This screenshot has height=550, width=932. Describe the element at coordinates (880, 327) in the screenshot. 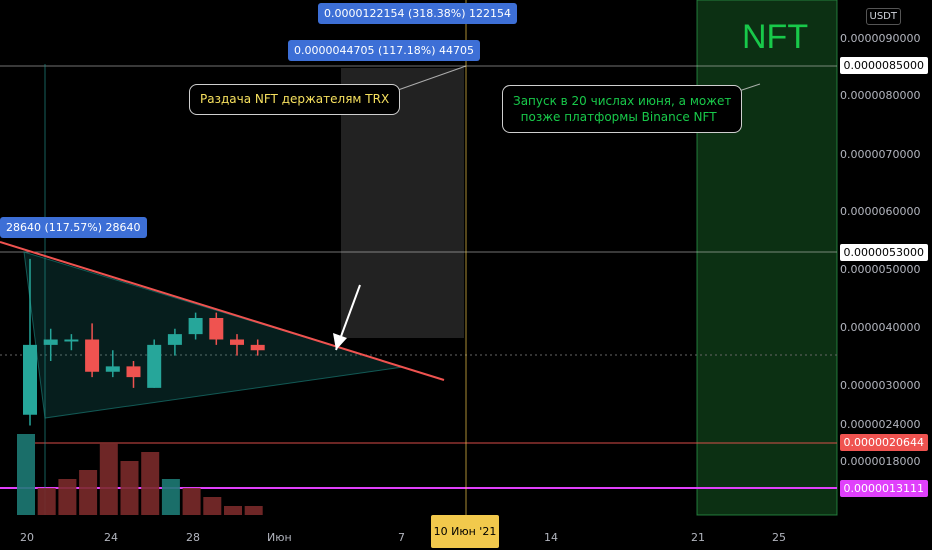

I see `price-label: 0.0000040000` at that location.